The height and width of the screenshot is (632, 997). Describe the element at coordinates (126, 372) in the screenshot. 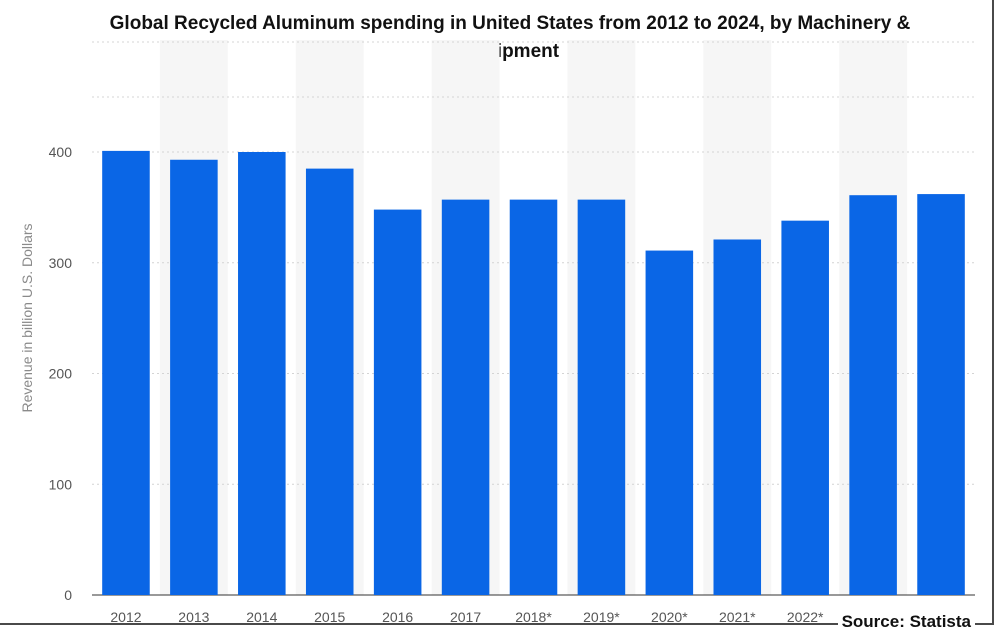

I see `bar-2012` at that location.